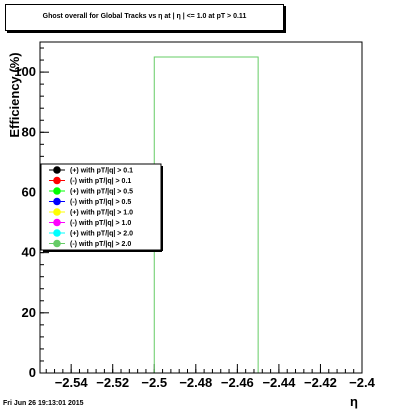  Describe the element at coordinates (29, 312) in the screenshot. I see `y-tick-label: 20` at that location.